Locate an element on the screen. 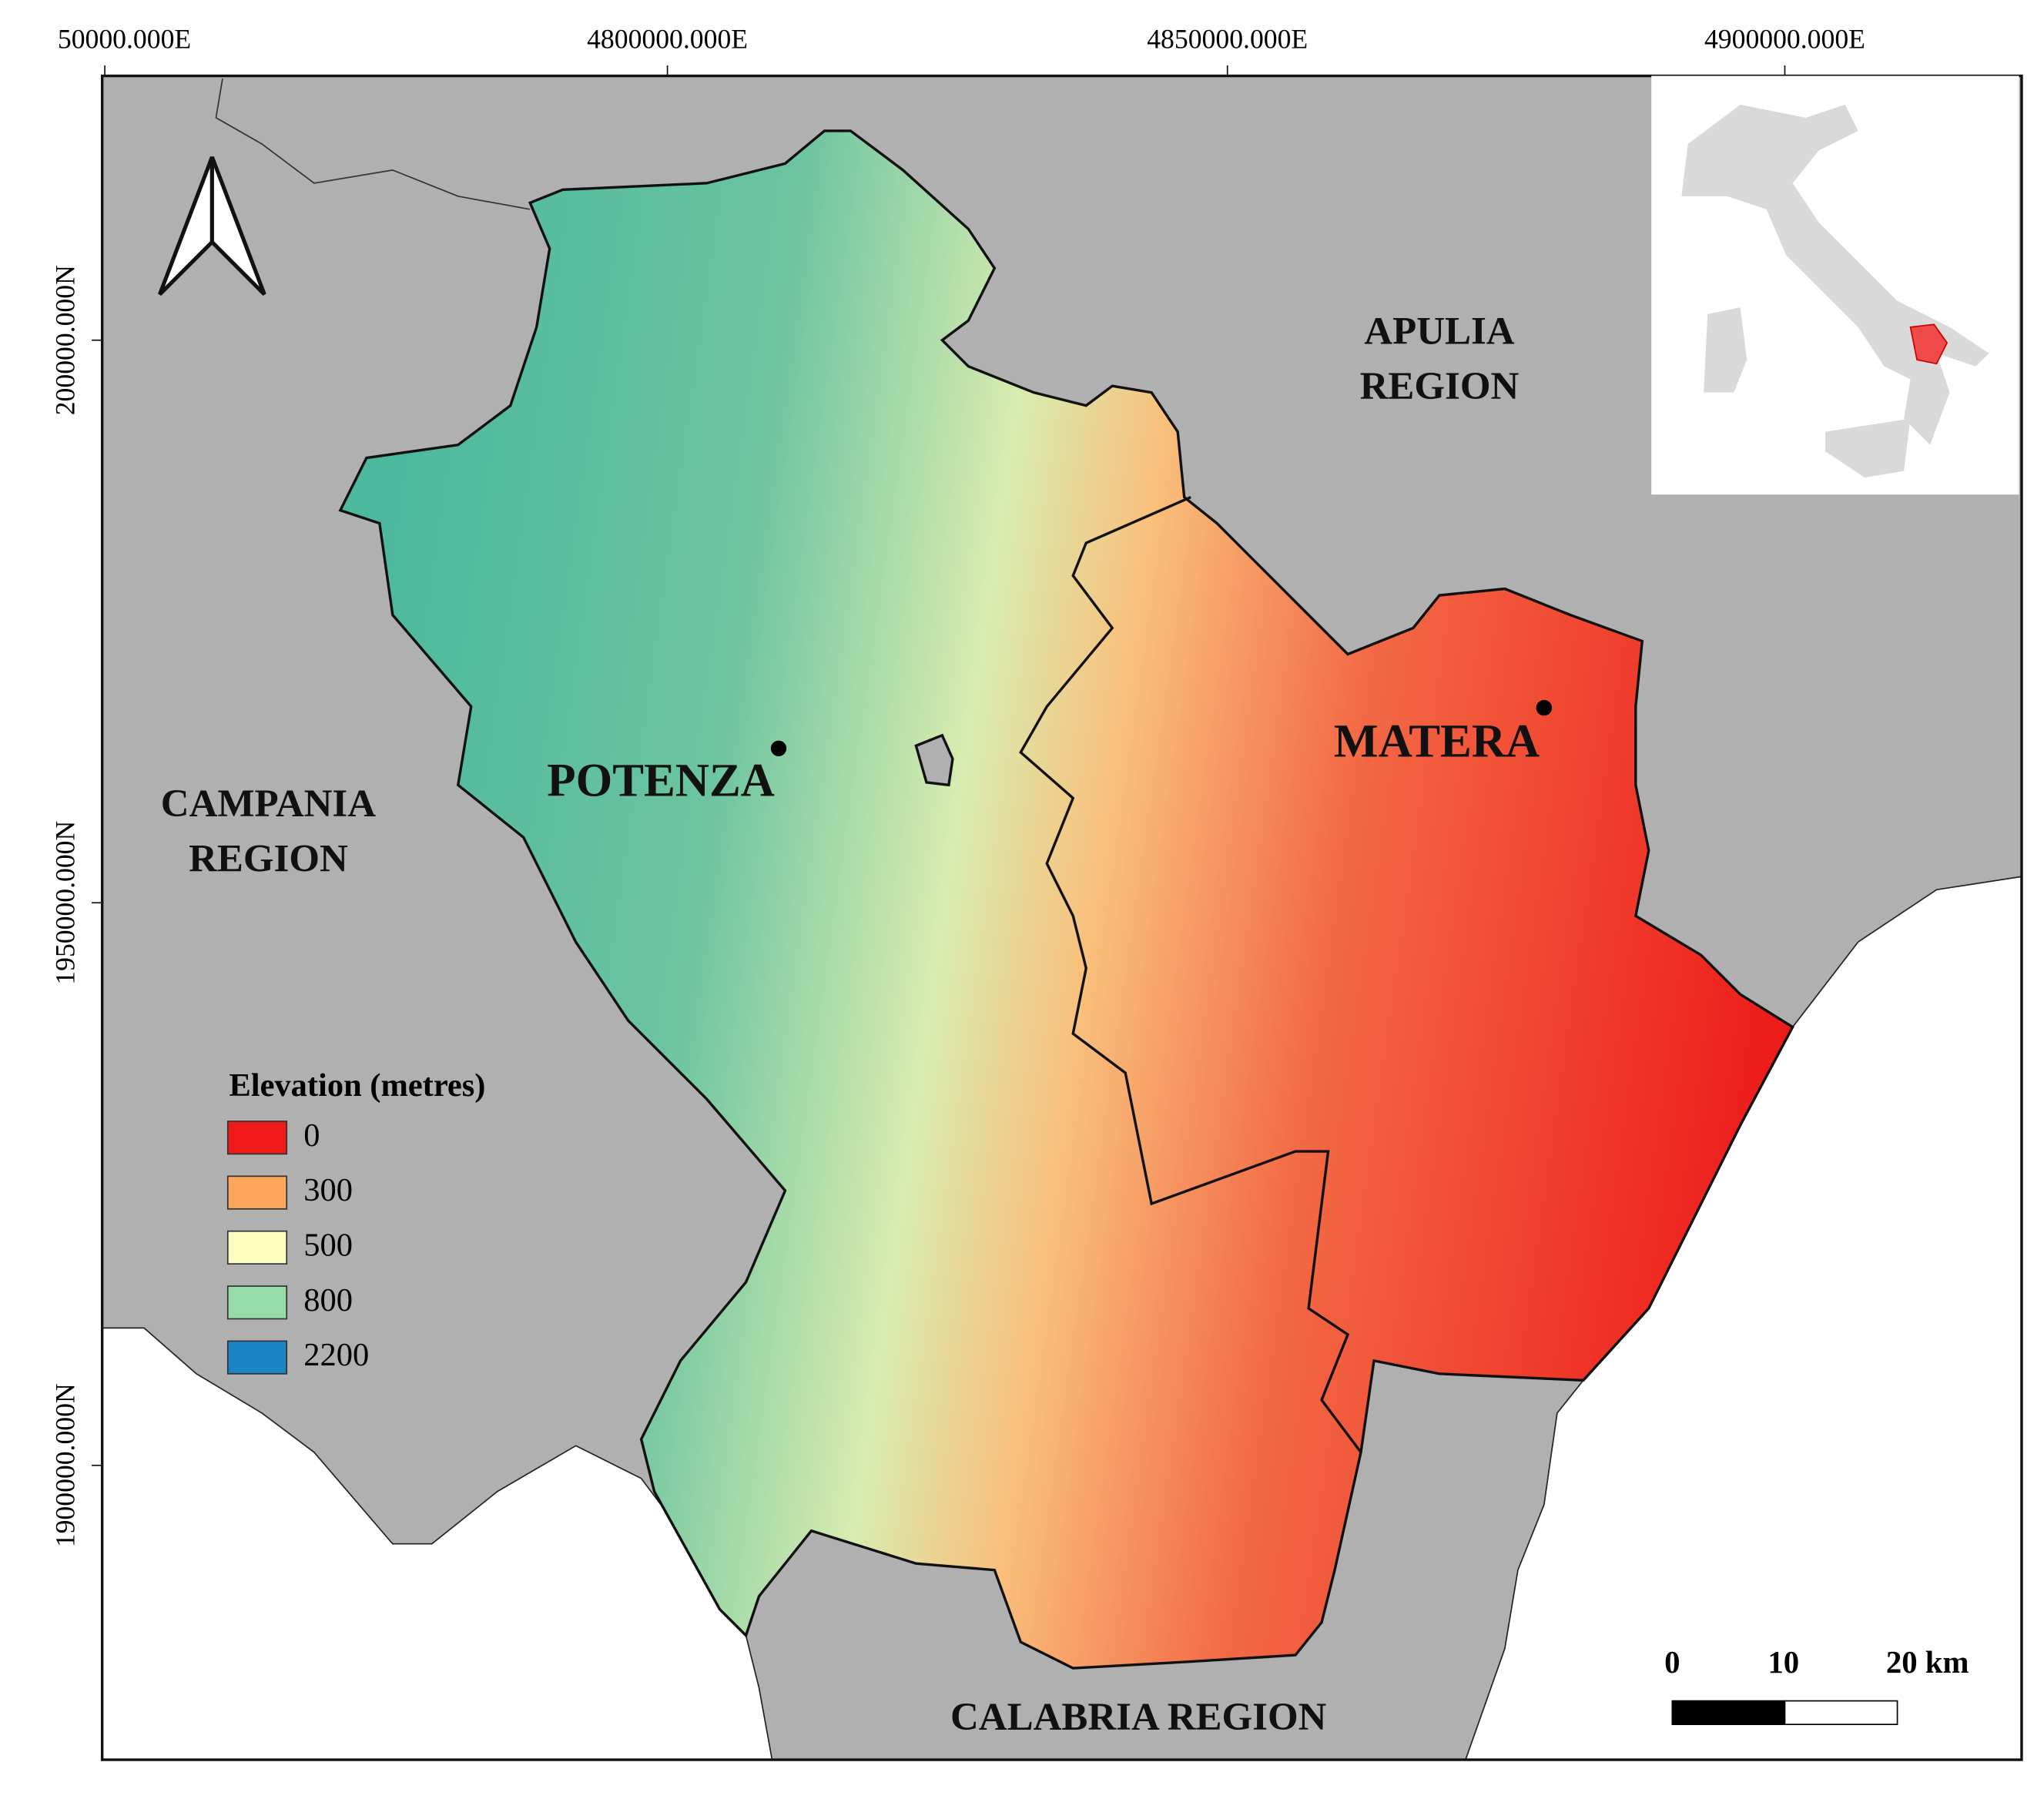  city-label: POTENZA is located at coordinates (661, 780).